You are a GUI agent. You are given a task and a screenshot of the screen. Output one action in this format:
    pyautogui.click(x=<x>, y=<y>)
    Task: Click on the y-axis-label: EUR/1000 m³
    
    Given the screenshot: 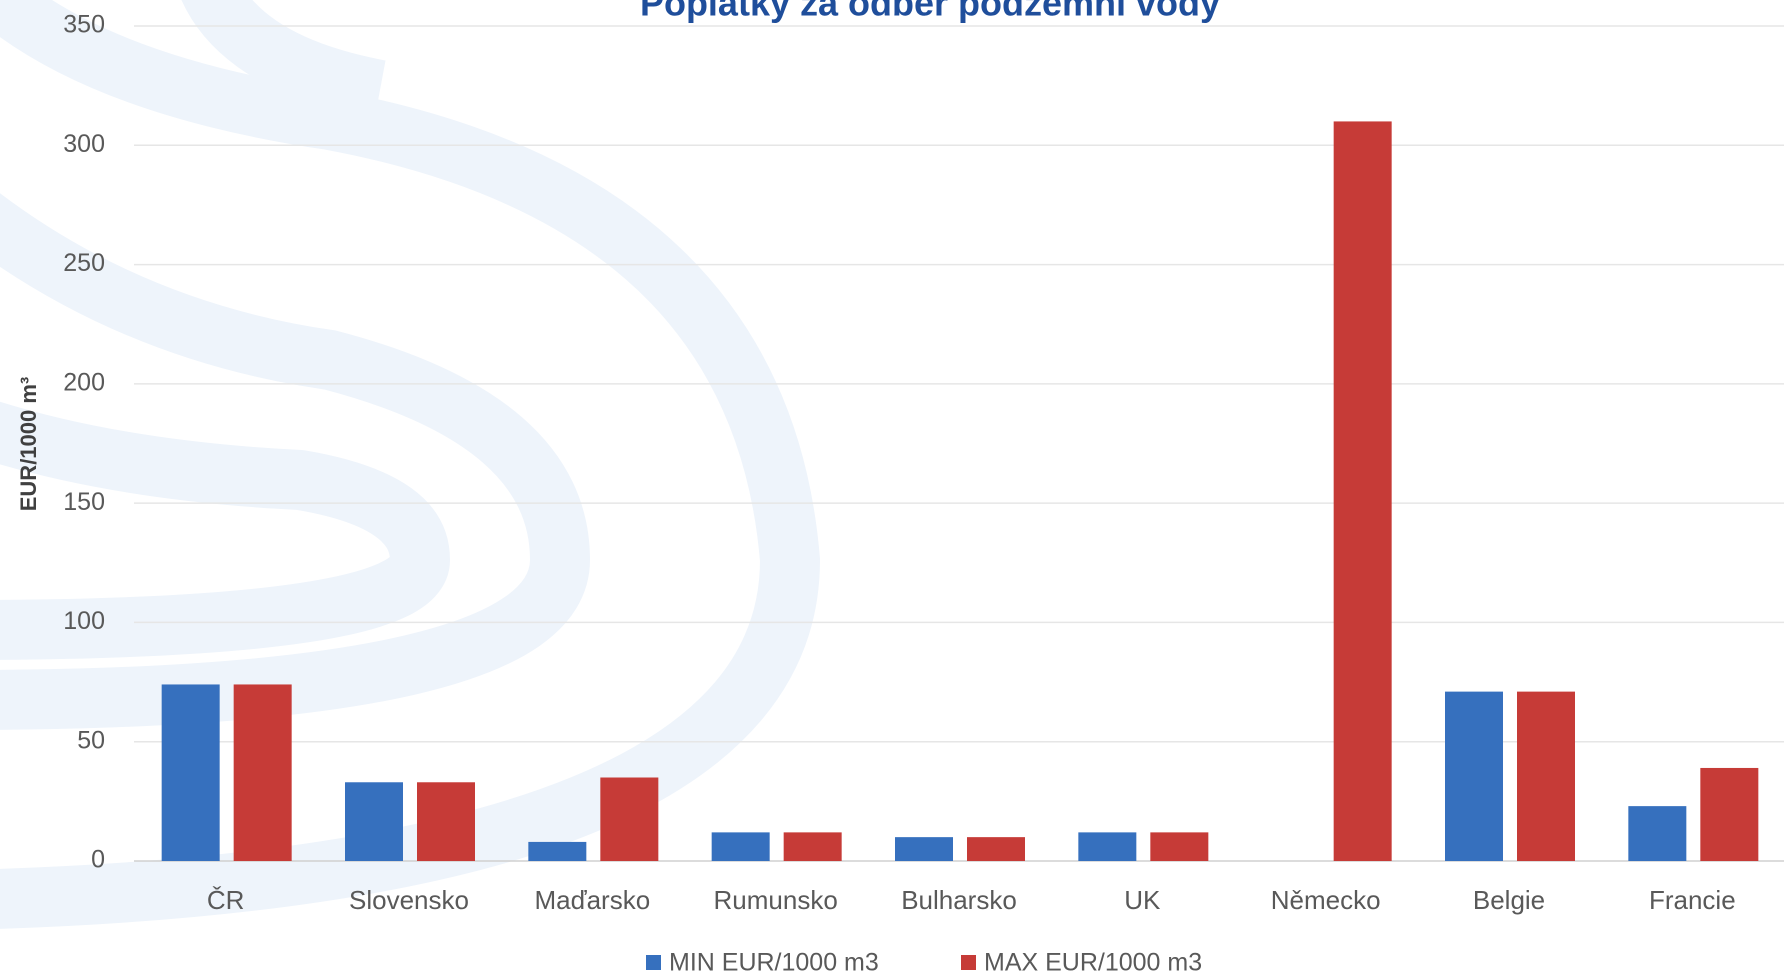 What is the action you would take?
    pyautogui.click(x=28, y=444)
    